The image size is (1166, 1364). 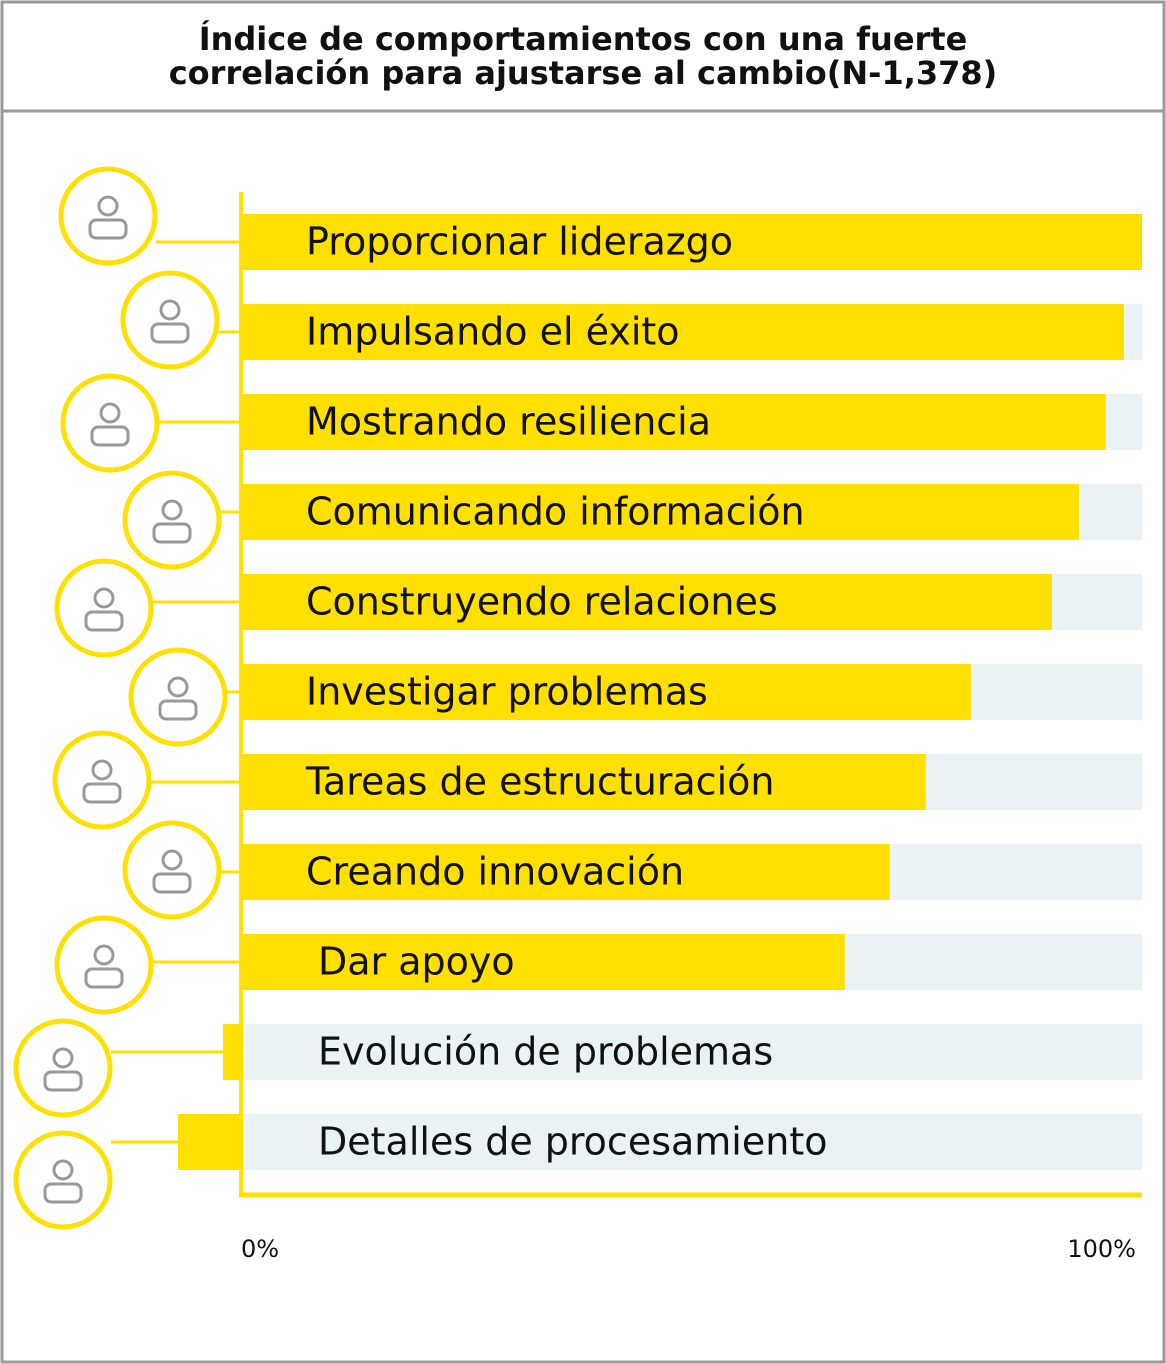 I want to click on bar-label: Investigar problemas, so click(x=507, y=692).